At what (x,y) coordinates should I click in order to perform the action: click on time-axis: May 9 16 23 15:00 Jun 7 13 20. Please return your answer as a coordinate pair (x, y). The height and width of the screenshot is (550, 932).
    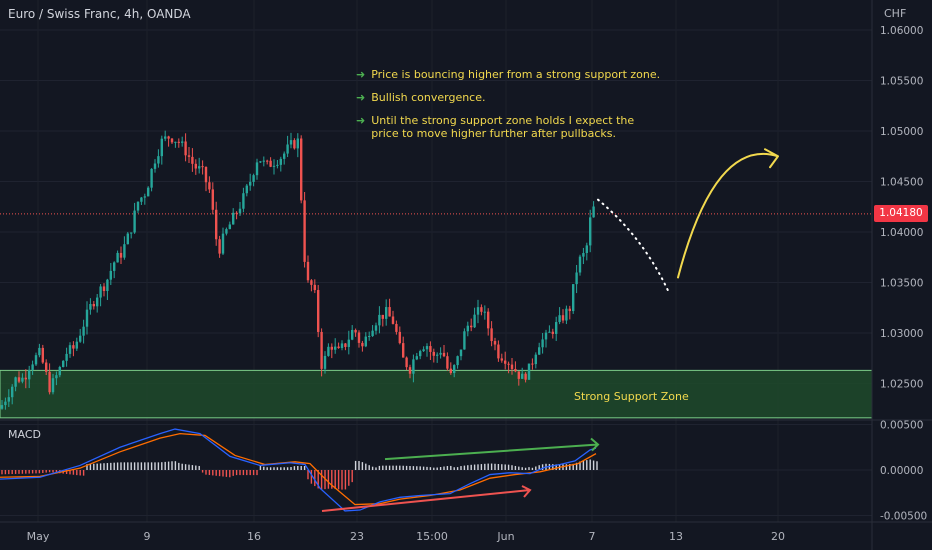
    Looking at the image, I should click on (406, 536).